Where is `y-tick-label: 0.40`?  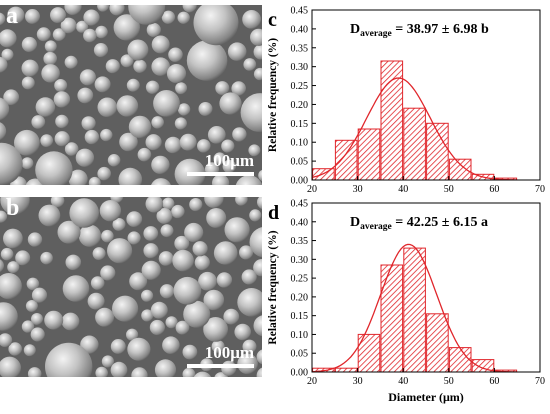
y-tick-label: 0.40 is located at coordinates (300, 29).